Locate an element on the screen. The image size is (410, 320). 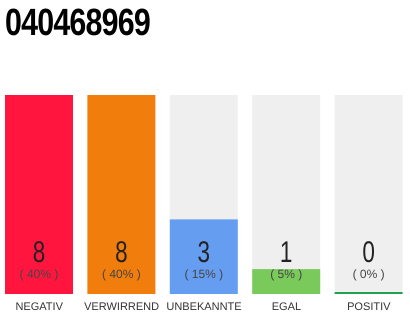
data-label: 1 is located at coordinates (286, 251).